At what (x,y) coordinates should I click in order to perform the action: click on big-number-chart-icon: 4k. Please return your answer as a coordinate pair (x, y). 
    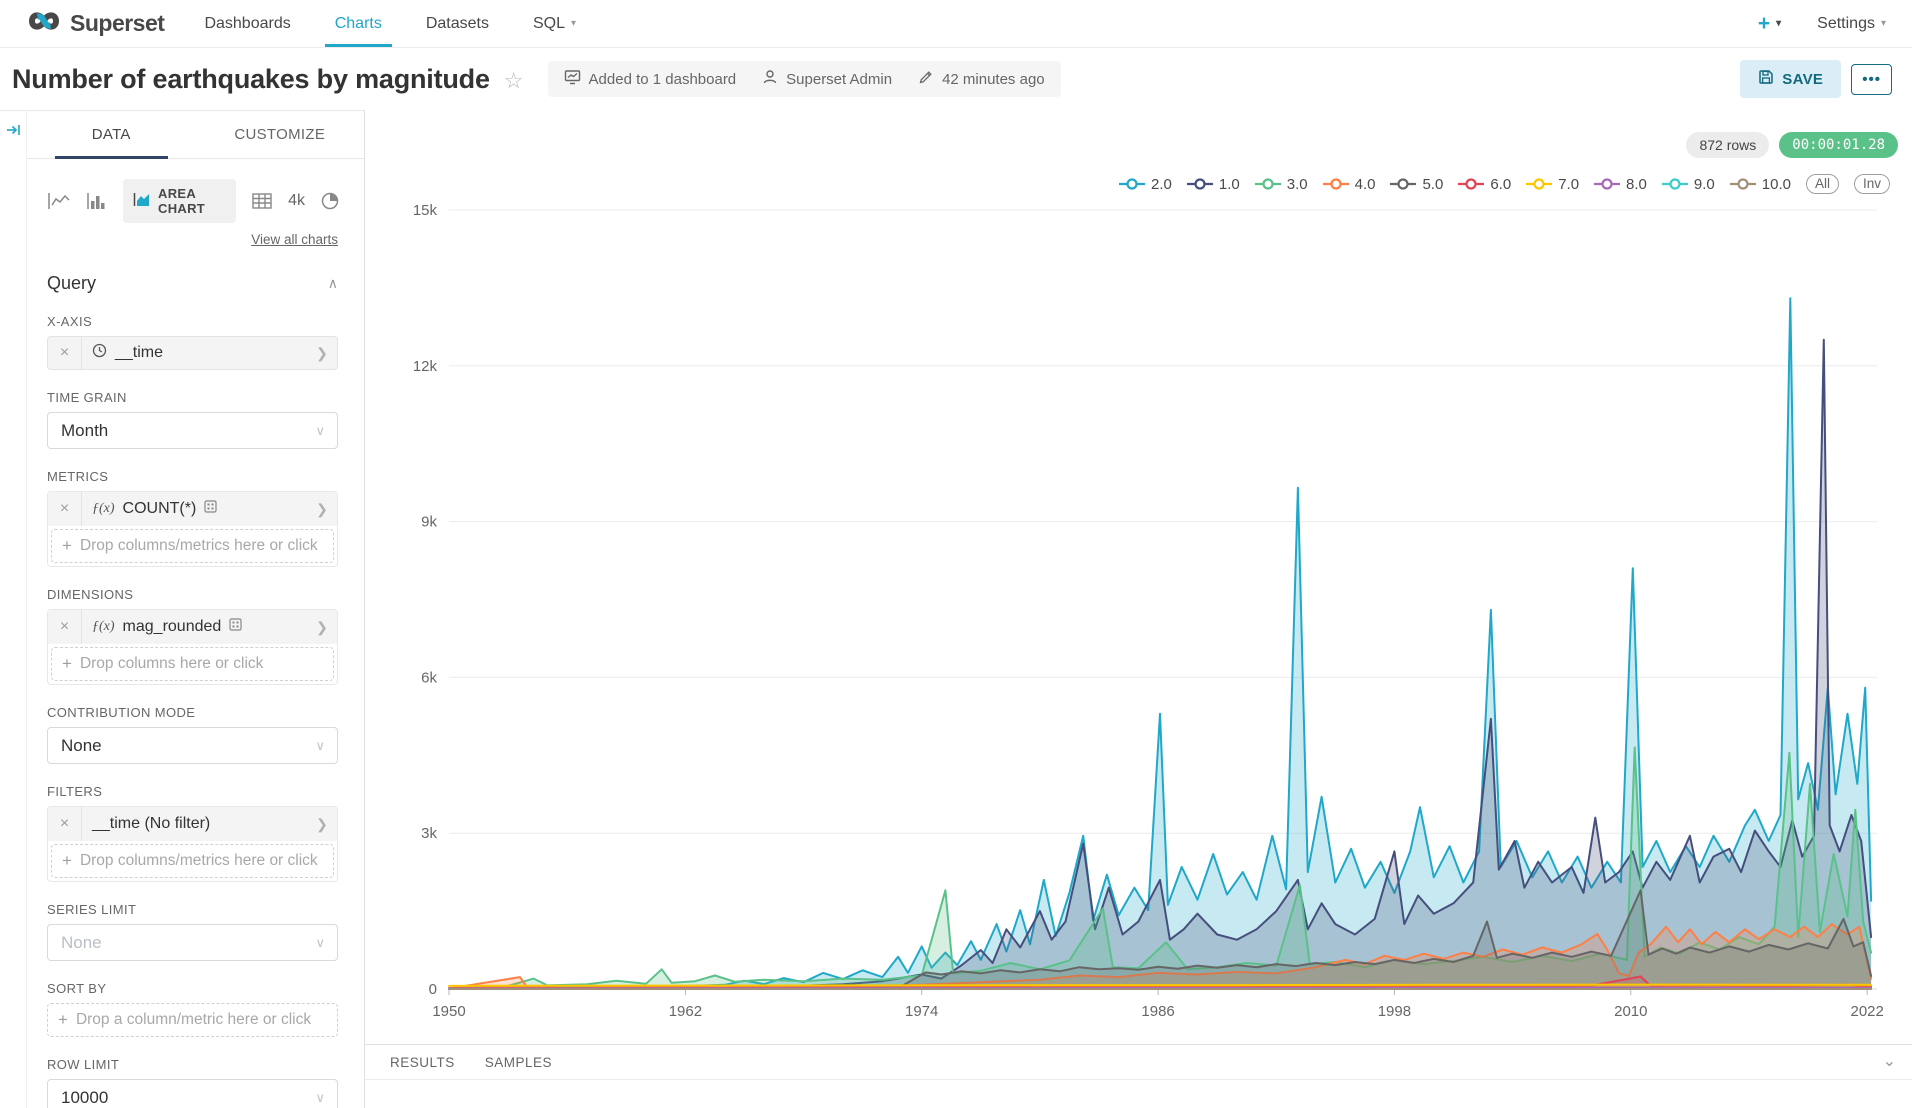
    Looking at the image, I should click on (296, 200).